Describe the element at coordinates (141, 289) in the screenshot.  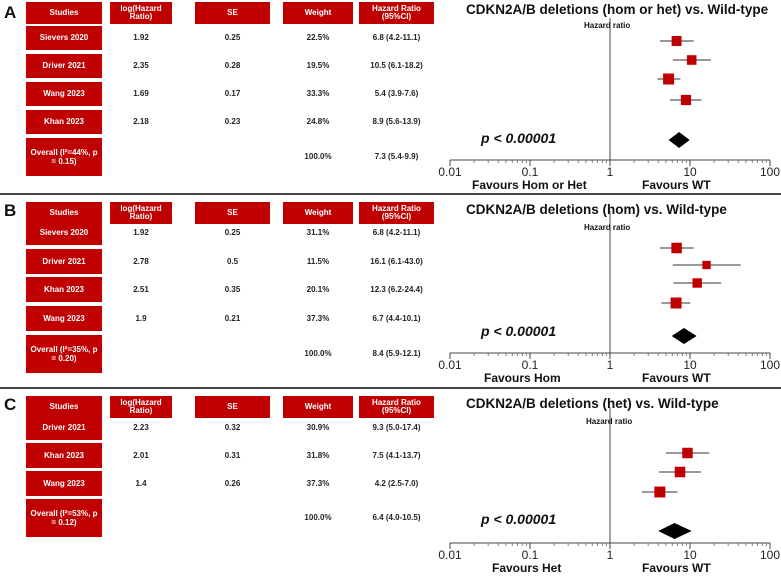
I see `log-hr-value: 2.51` at that location.